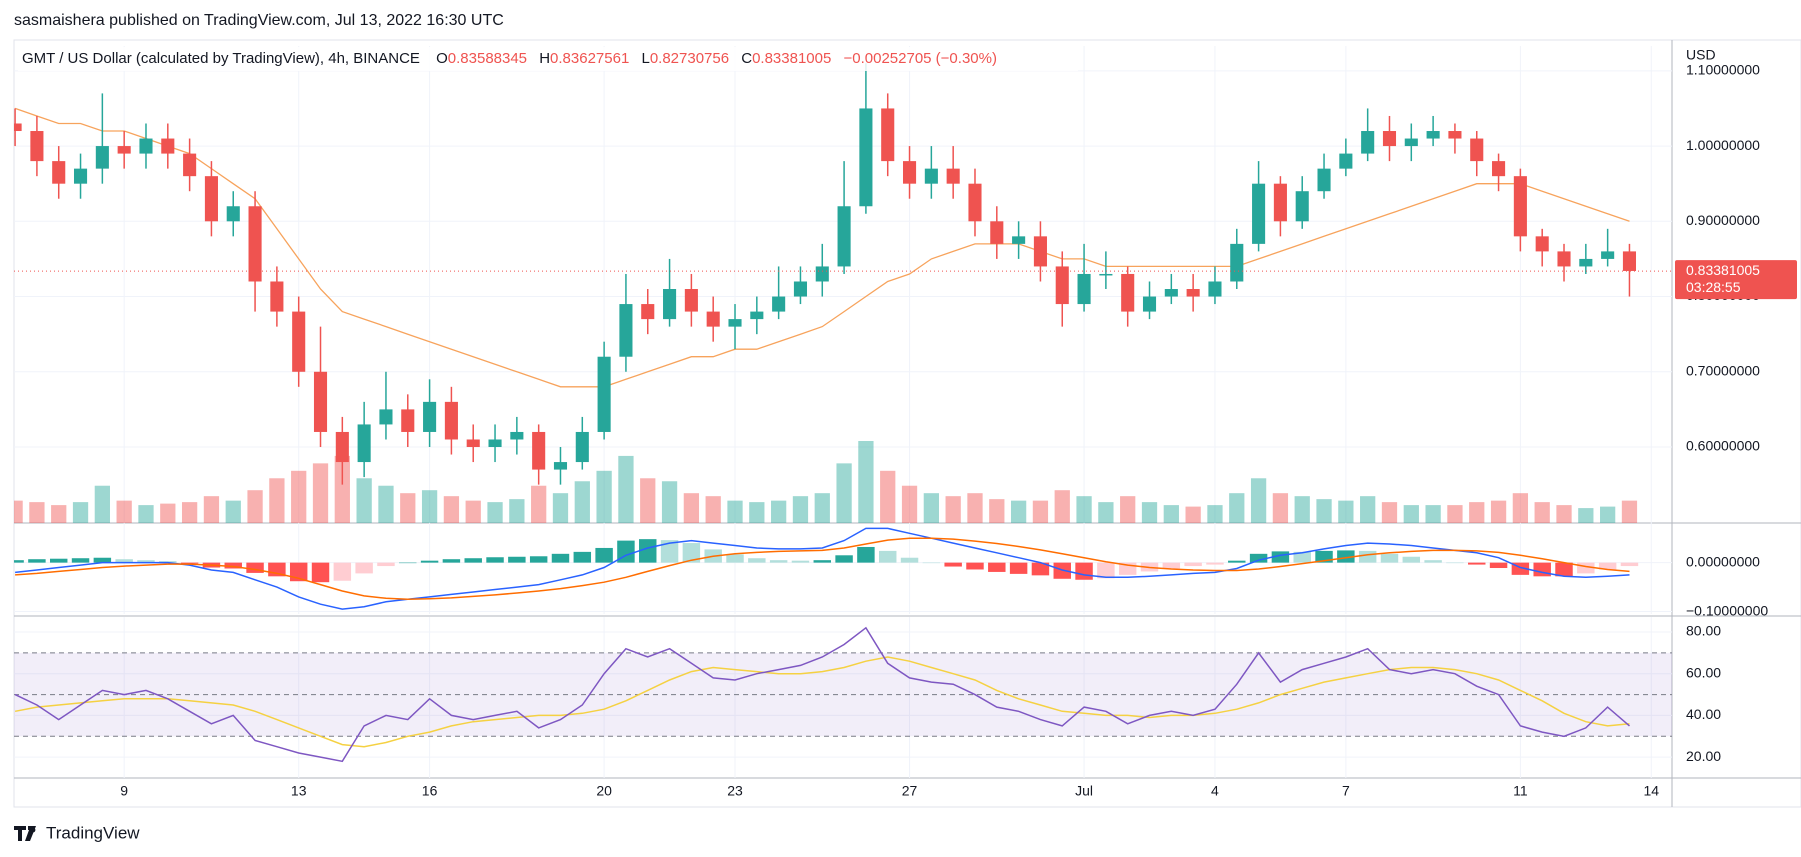  Describe the element at coordinates (25, 833) in the screenshot. I see `logo-mark` at that location.